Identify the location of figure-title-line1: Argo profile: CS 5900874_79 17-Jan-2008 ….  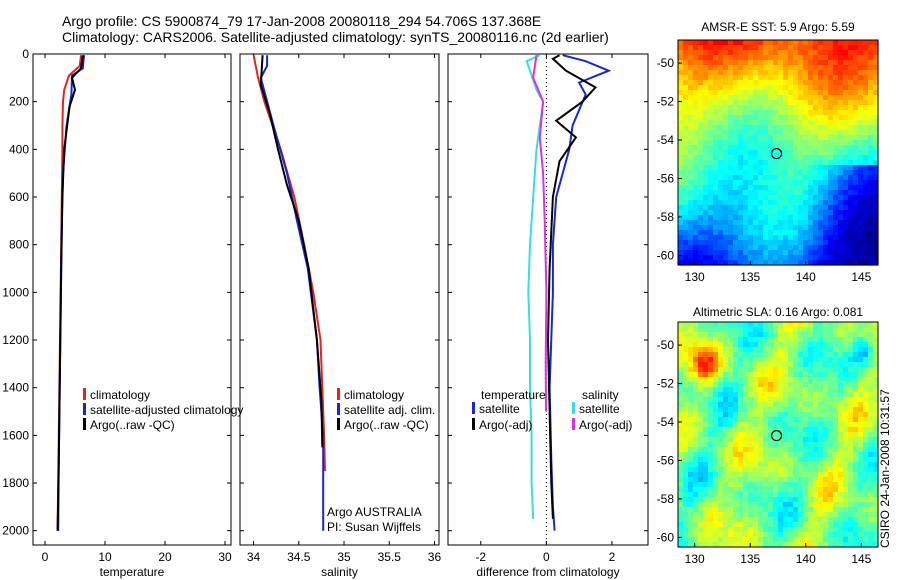
(301, 21).